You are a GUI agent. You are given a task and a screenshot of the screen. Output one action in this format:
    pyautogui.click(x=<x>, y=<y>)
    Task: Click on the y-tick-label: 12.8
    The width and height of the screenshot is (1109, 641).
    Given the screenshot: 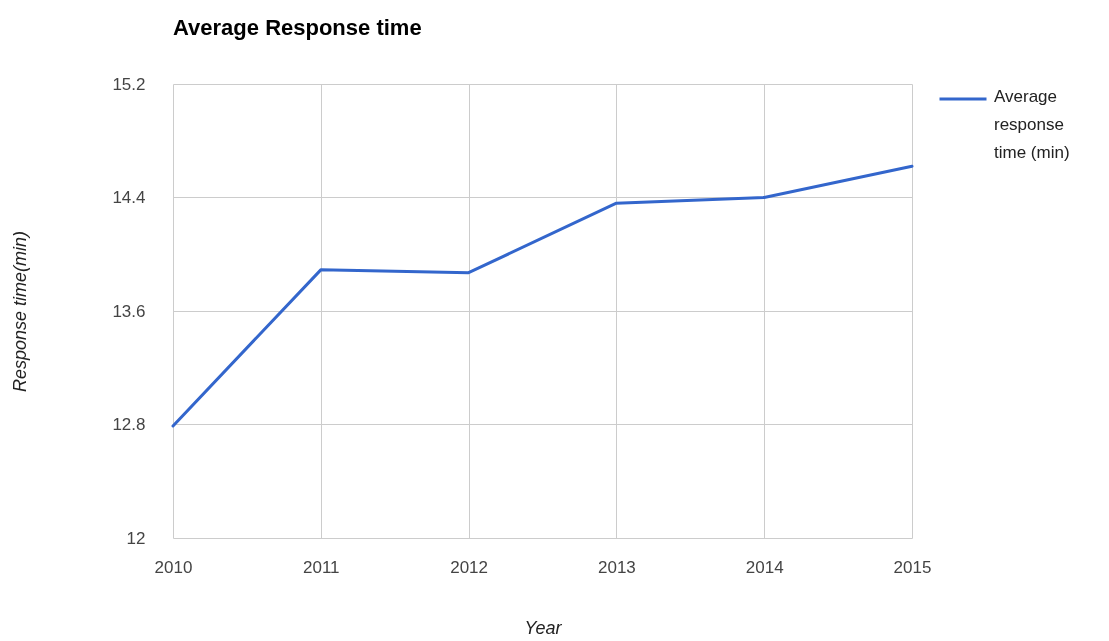 What is the action you would take?
    pyautogui.click(x=129, y=424)
    